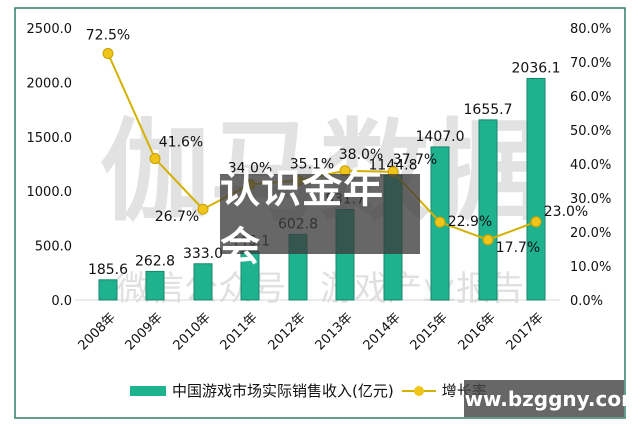 The height and width of the screenshot is (427, 640). I want to click on legend-bar-swatch, so click(148, 390).